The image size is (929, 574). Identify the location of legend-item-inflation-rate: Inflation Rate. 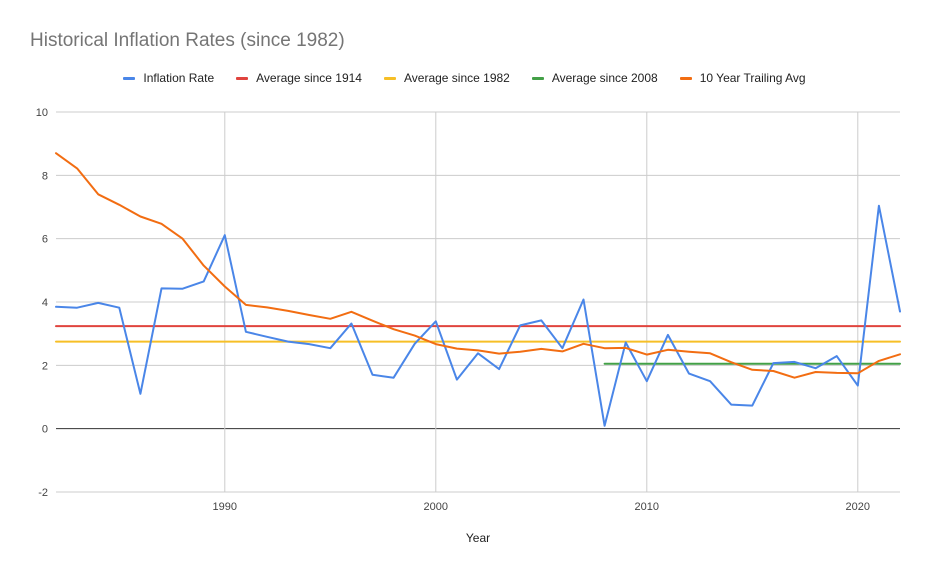
(168, 78).